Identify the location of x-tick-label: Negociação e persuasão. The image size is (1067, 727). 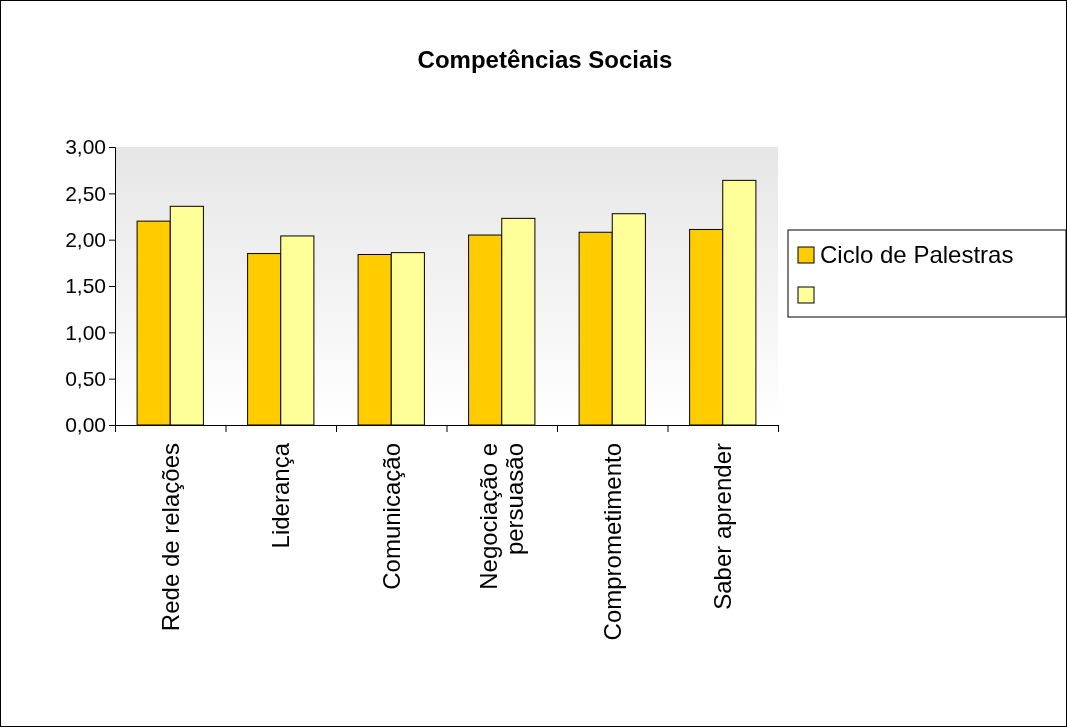
(501, 516).